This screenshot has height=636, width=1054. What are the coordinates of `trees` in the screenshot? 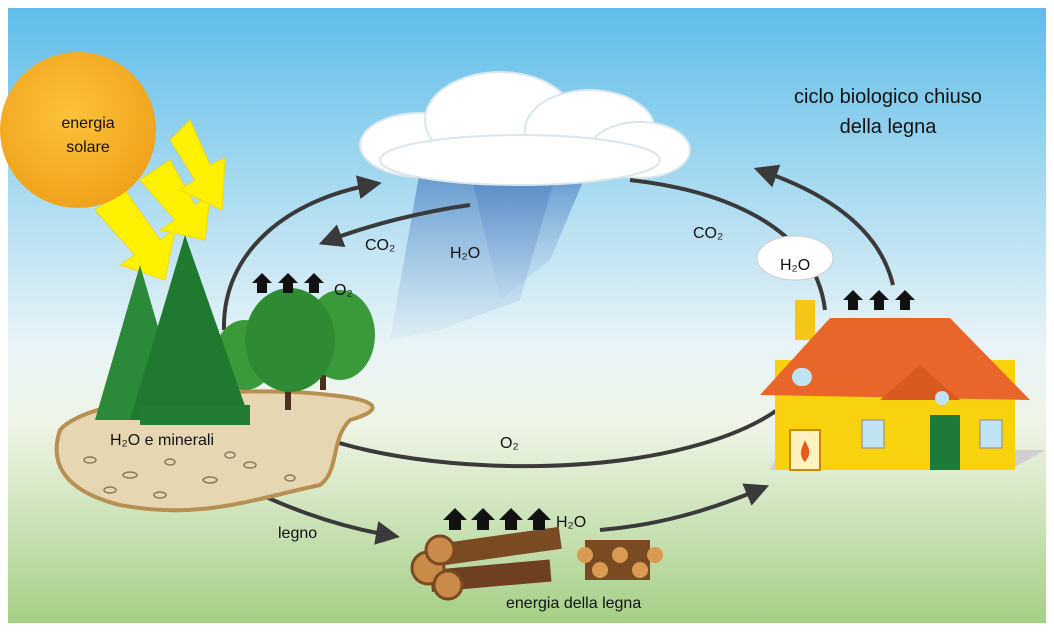 It's located at (235, 330).